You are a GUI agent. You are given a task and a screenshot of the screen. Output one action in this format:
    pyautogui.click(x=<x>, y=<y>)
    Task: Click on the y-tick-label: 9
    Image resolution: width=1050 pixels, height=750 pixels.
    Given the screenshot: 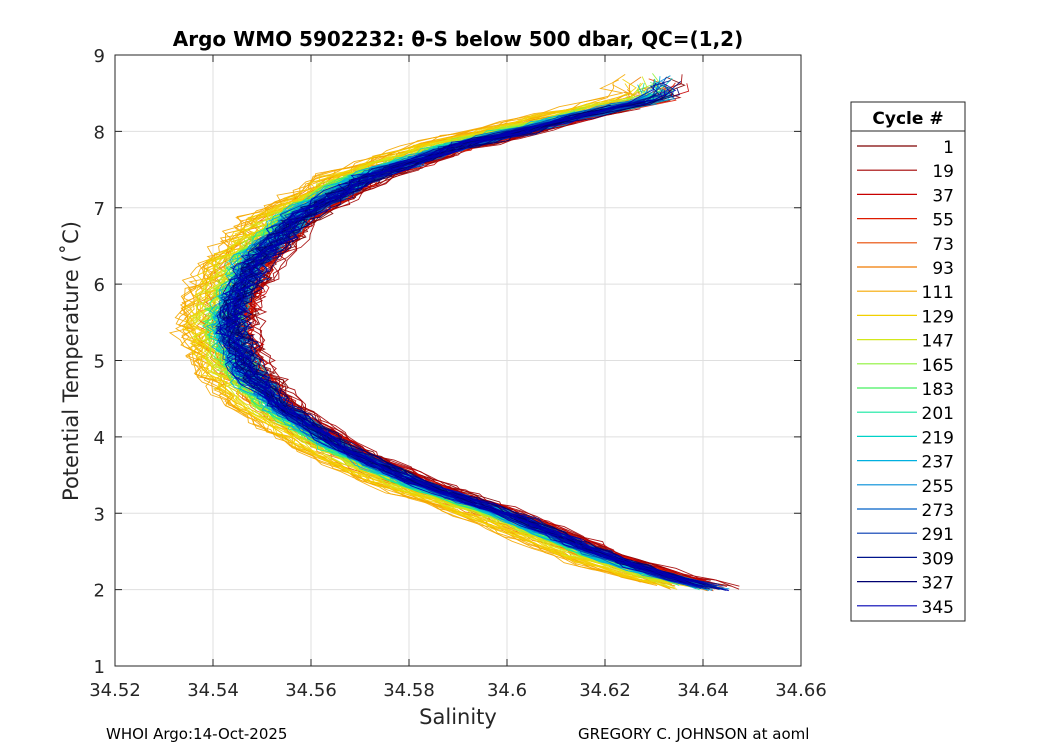 What is the action you would take?
    pyautogui.click(x=99, y=56)
    